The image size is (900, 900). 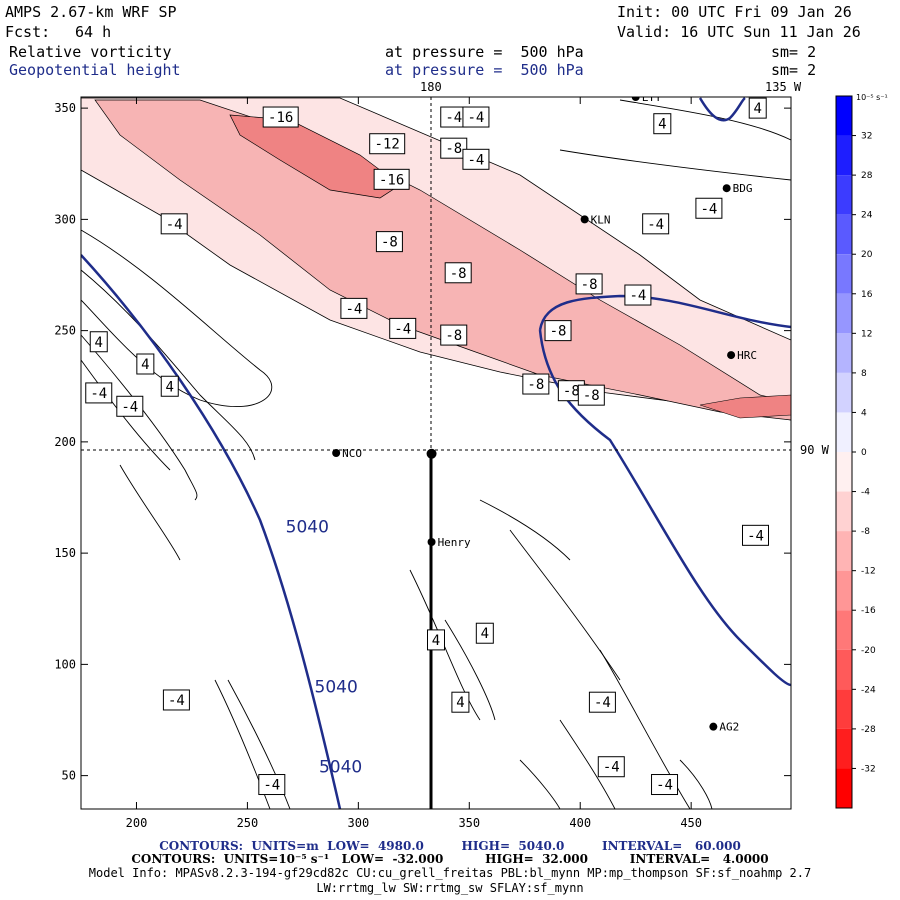 What do you see at coordinates (691, 823) in the screenshot?
I see `x-tick-label: 450` at bounding box center [691, 823].